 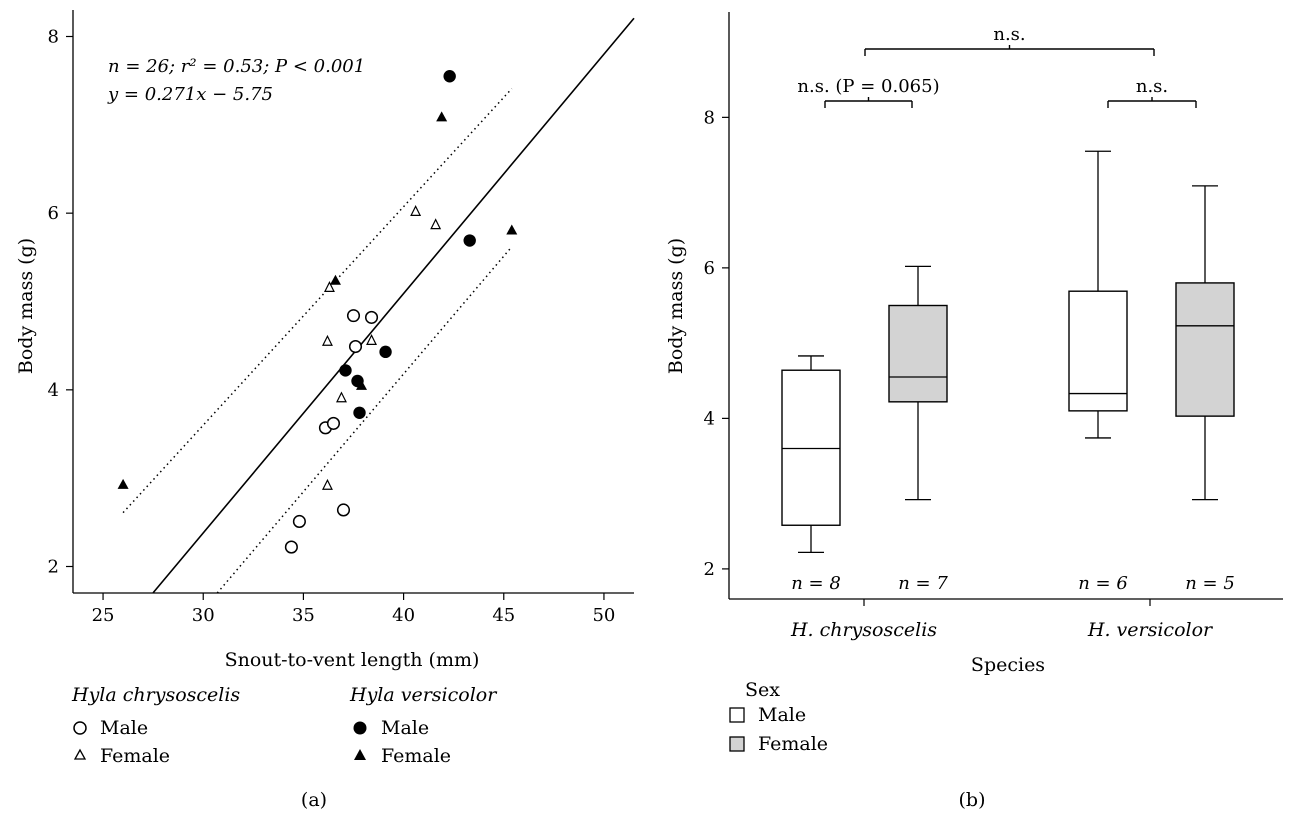 What do you see at coordinates (868, 86) in the screenshot?
I see `significance-label: n.s. (P = 0.065)` at bounding box center [868, 86].